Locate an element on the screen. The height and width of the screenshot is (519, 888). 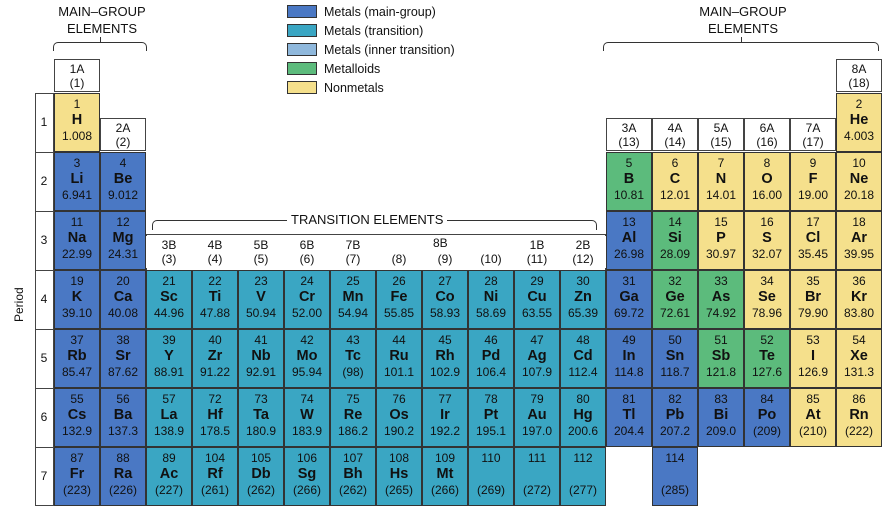
atomic-mass: 9.012 is located at coordinates (123, 195).